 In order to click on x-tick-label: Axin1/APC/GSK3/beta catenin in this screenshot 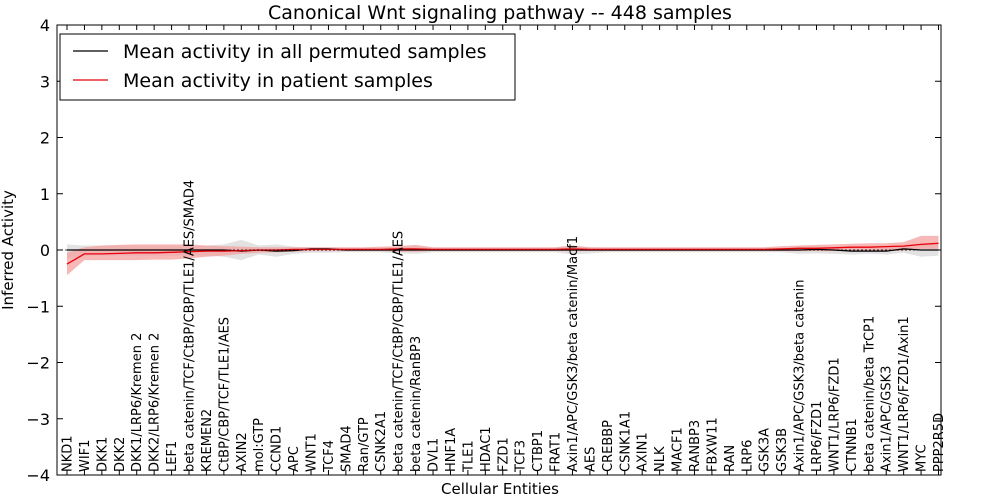, I will do `click(800, 375)`.